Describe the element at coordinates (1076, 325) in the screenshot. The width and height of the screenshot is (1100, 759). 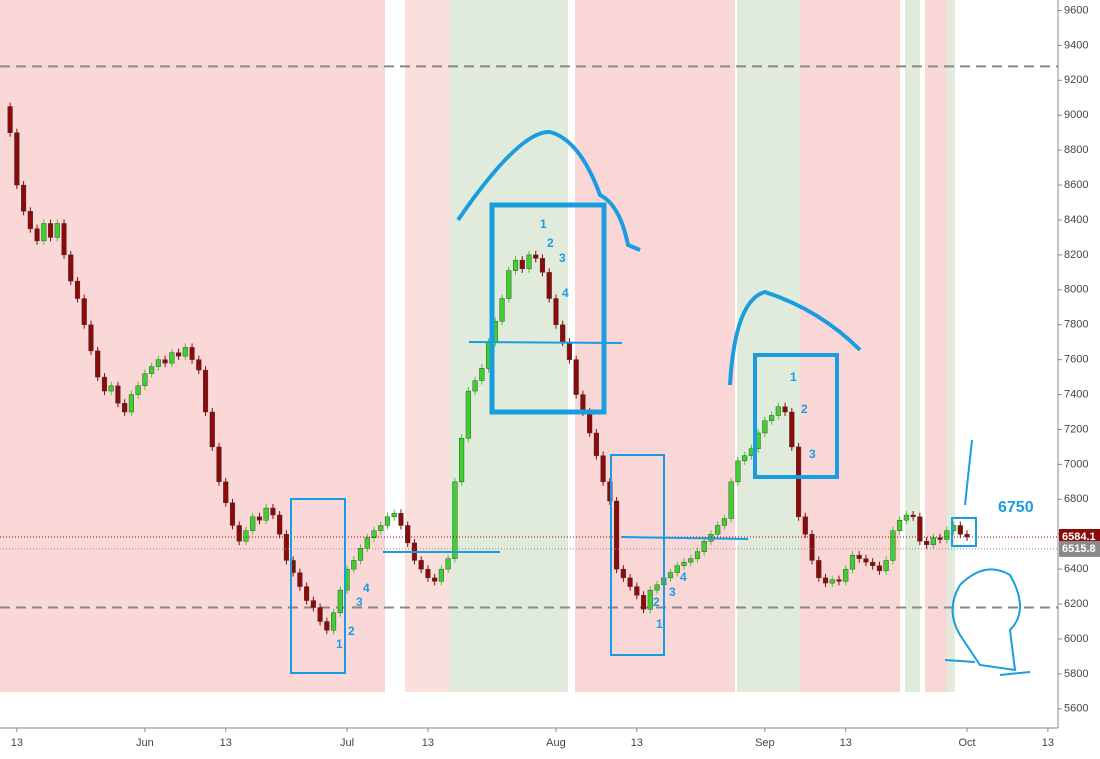
I see `y-tick-label: 7800` at that location.